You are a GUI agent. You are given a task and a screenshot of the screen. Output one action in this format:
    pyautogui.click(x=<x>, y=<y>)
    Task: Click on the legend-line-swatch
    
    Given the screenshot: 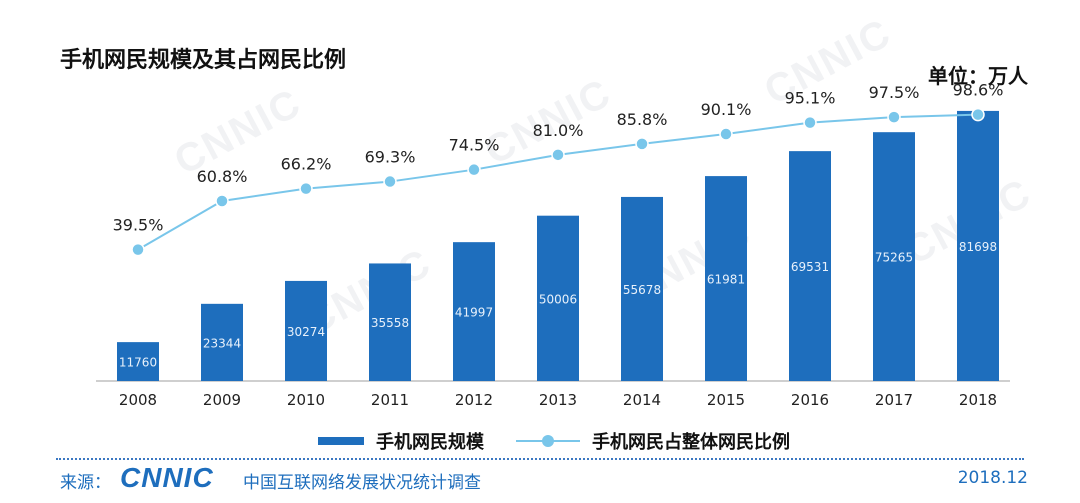 What is the action you would take?
    pyautogui.click(x=548, y=441)
    